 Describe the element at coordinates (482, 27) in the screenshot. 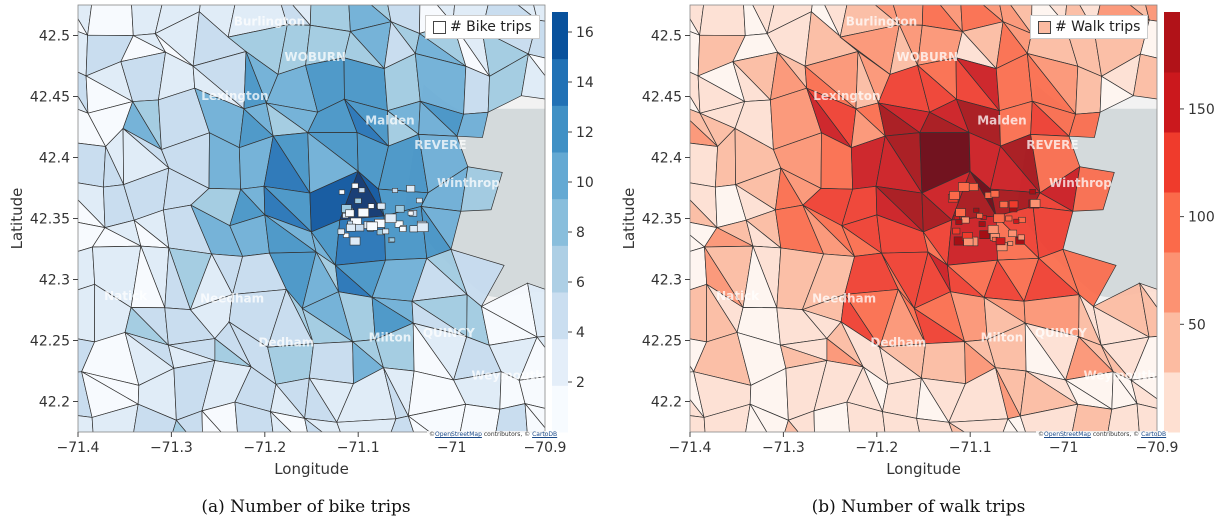

I see `bike-trips-legend: # Bike trips` at that location.